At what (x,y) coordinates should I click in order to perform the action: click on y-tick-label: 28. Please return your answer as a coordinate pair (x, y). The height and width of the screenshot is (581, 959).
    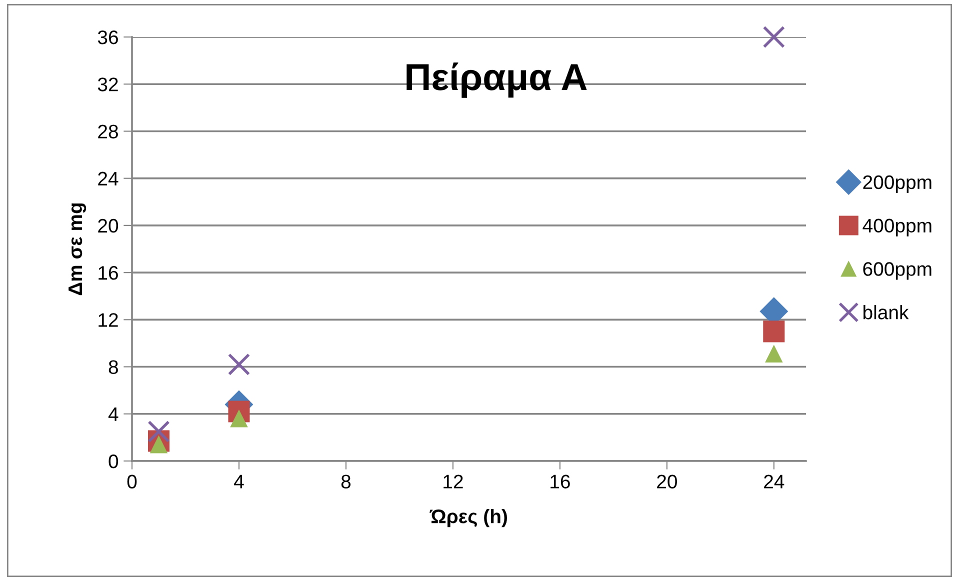
    Looking at the image, I should click on (108, 131).